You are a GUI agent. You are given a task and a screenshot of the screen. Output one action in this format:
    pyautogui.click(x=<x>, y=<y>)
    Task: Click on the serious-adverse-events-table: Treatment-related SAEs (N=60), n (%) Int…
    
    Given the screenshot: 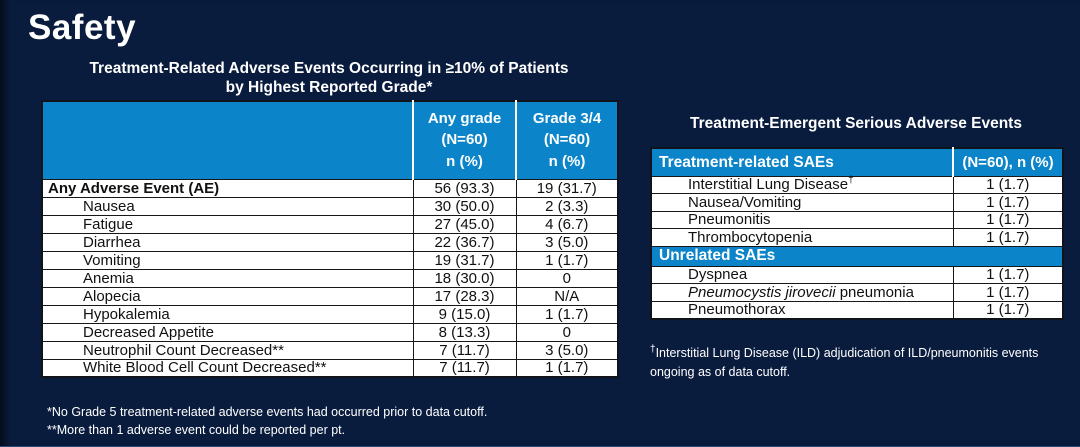 What is the action you would take?
    pyautogui.click(x=857, y=233)
    